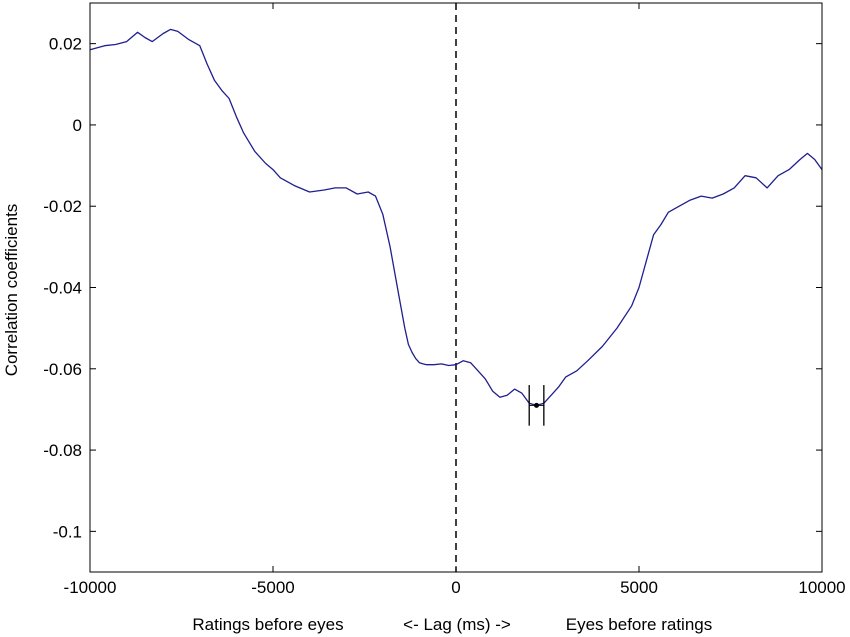  Describe the element at coordinates (62, 206) in the screenshot. I see `y-tick-label: -0.02` at that location.